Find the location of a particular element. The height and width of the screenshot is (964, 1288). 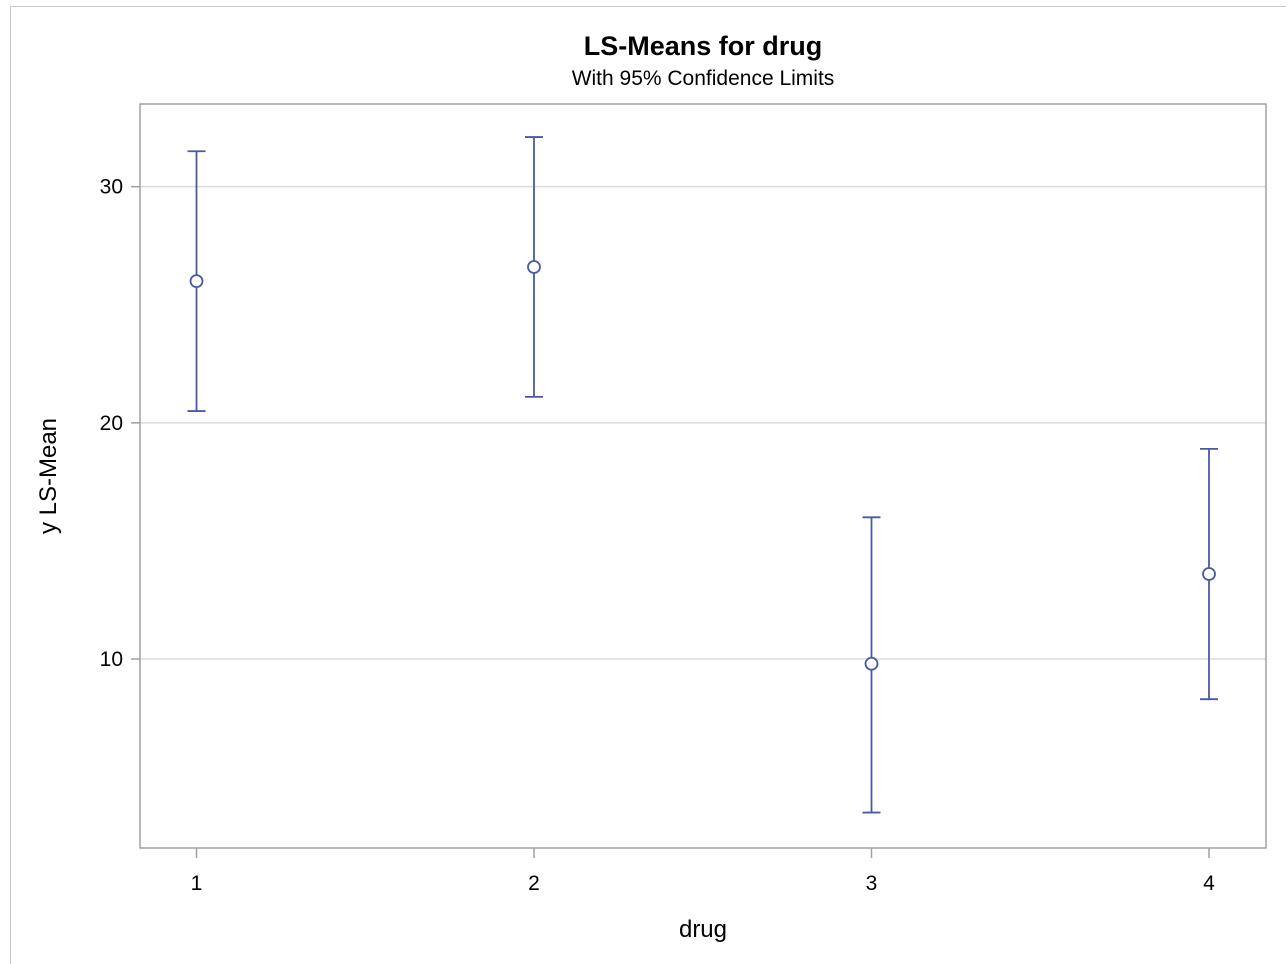

chart-title: LS-Means for drug is located at coordinates (703, 46).